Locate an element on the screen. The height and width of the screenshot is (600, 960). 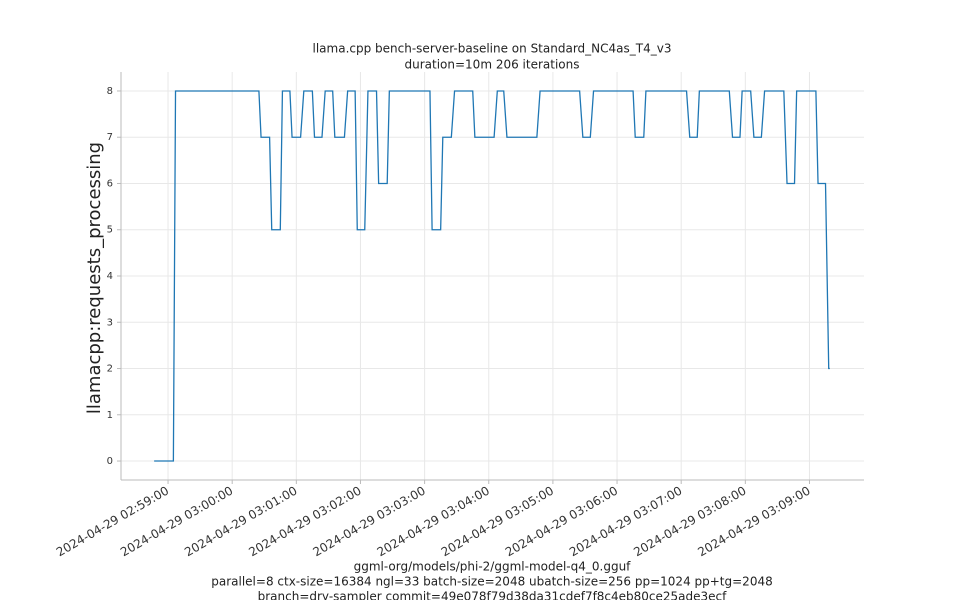
y-tick-label: 4 is located at coordinates (110, 276).